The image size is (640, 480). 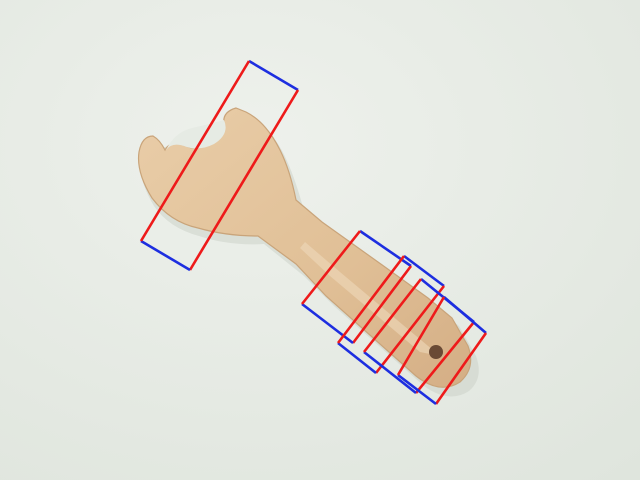 I want to click on jaw-notch, so click(x=196, y=135).